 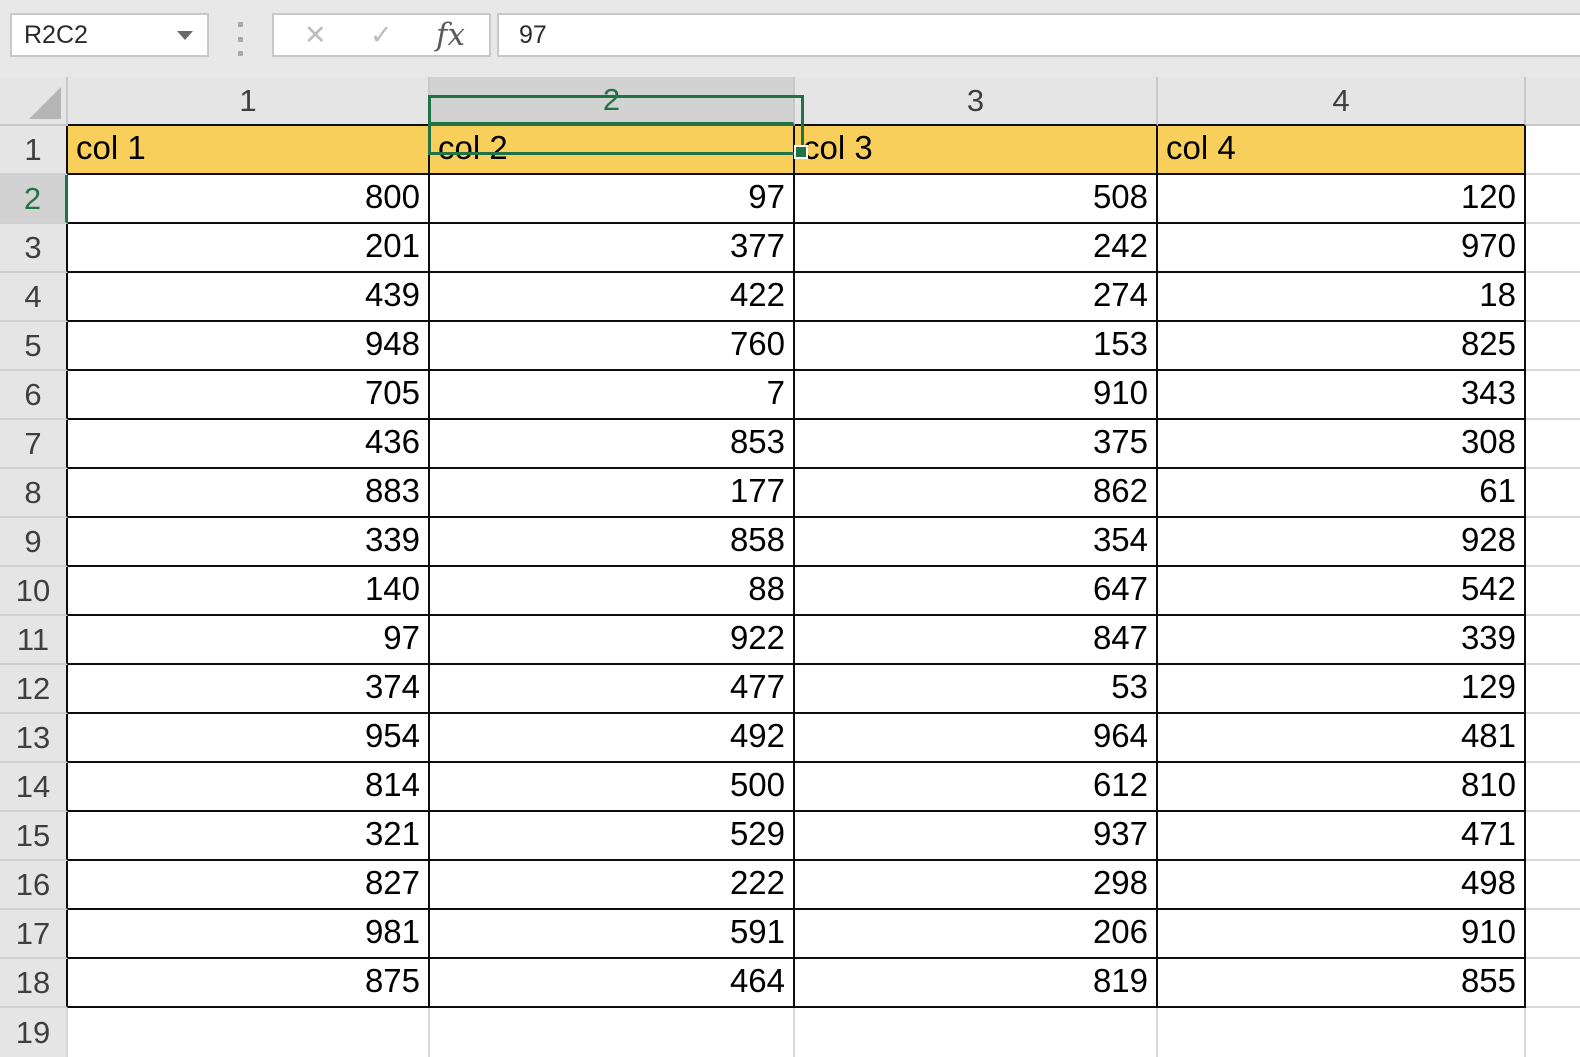 I want to click on cell: col 2, so click(x=612, y=150).